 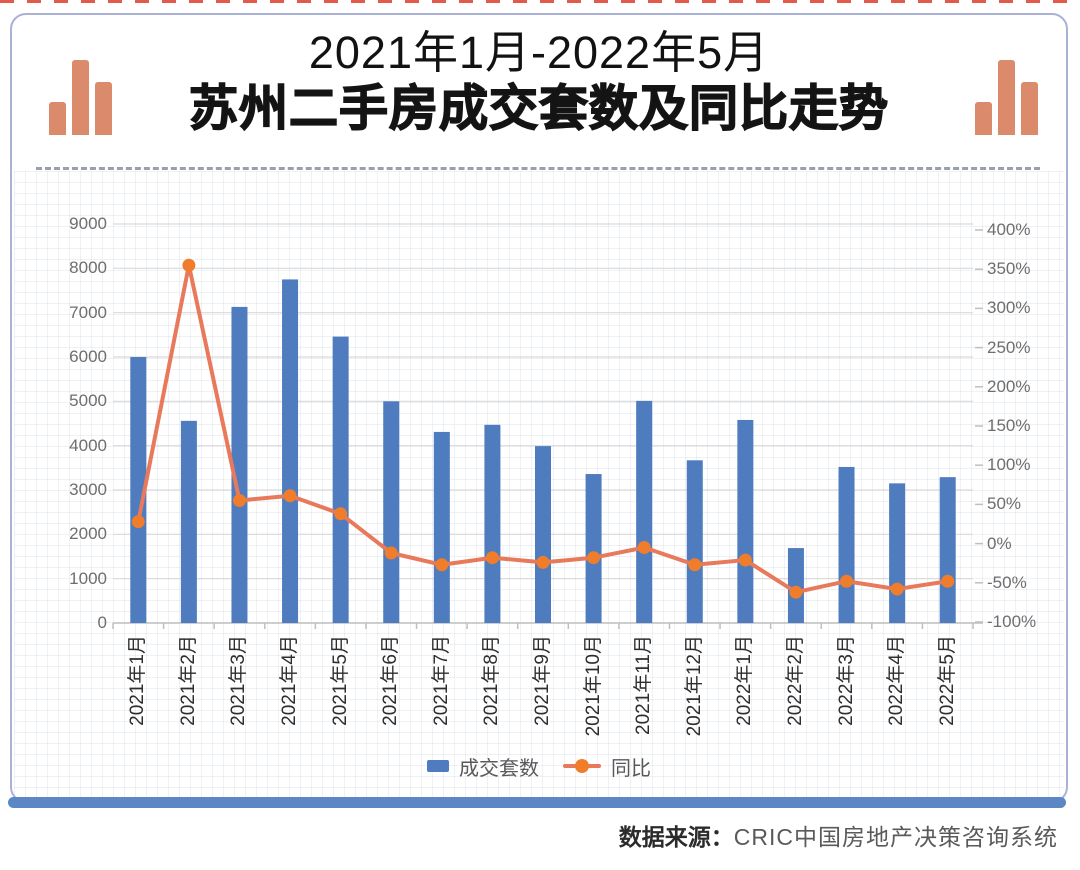 I want to click on title-line-2: 苏州二手房成交套数及同比走势, so click(x=538, y=108).